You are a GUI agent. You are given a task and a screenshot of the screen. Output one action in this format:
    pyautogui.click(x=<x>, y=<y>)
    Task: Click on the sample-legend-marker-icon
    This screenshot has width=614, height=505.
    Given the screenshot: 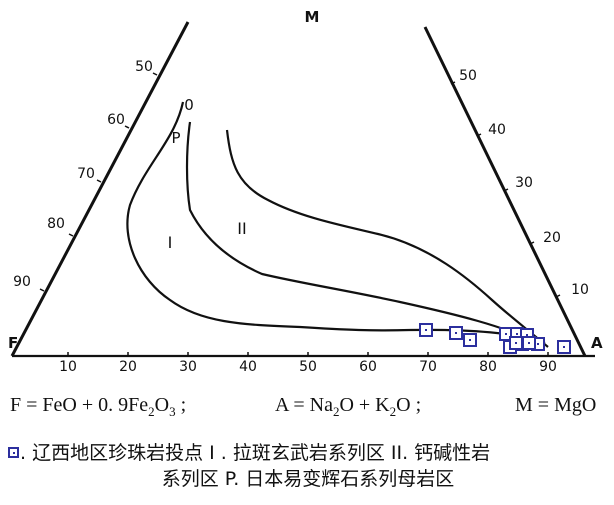 What is the action you would take?
    pyautogui.click(x=13, y=452)
    